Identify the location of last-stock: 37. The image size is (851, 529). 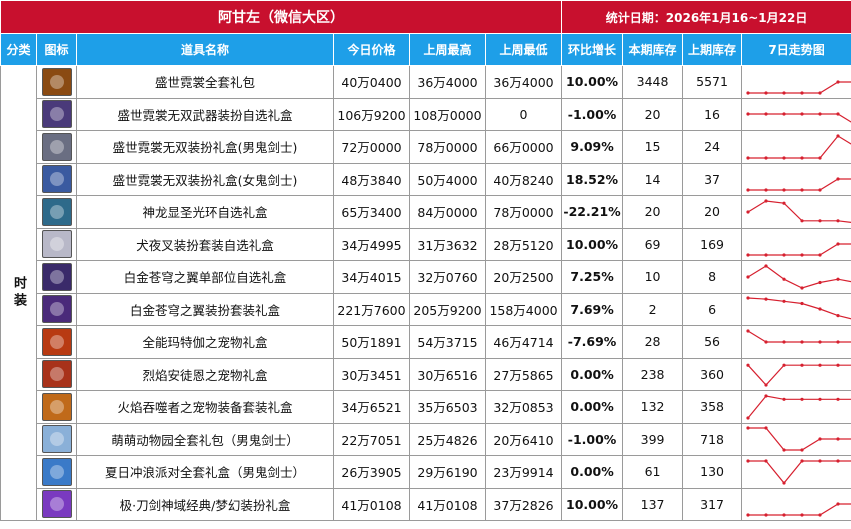
(712, 179).